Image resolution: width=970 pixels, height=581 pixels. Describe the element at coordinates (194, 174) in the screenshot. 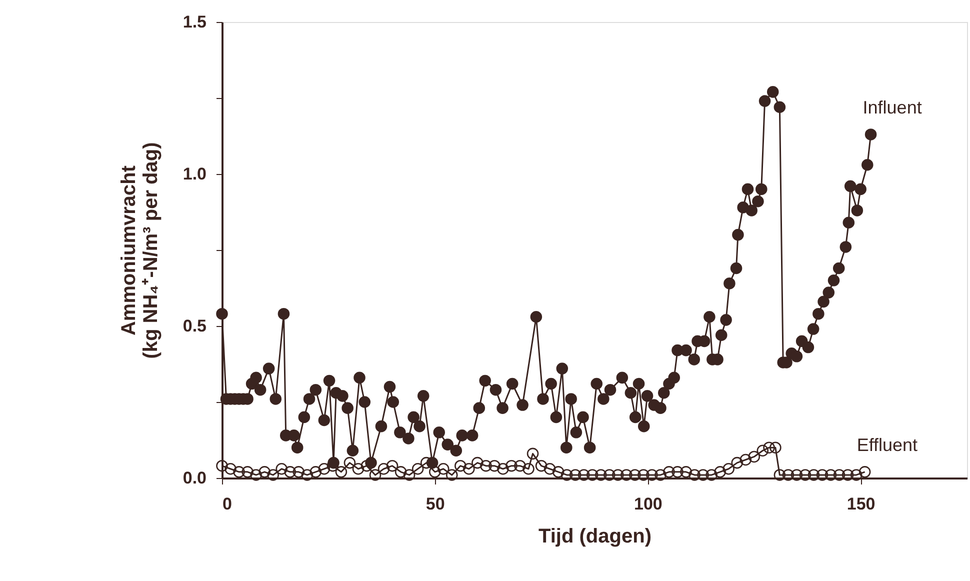

I see `y-tick-label: 1.0` at that location.